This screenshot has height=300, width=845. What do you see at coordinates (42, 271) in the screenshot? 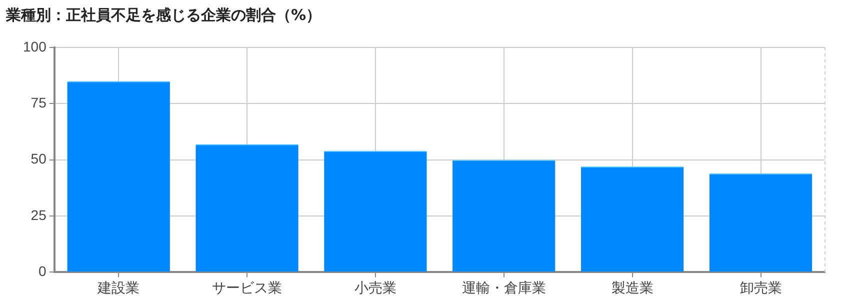
I see `y-tick-label: 0` at bounding box center [42, 271].